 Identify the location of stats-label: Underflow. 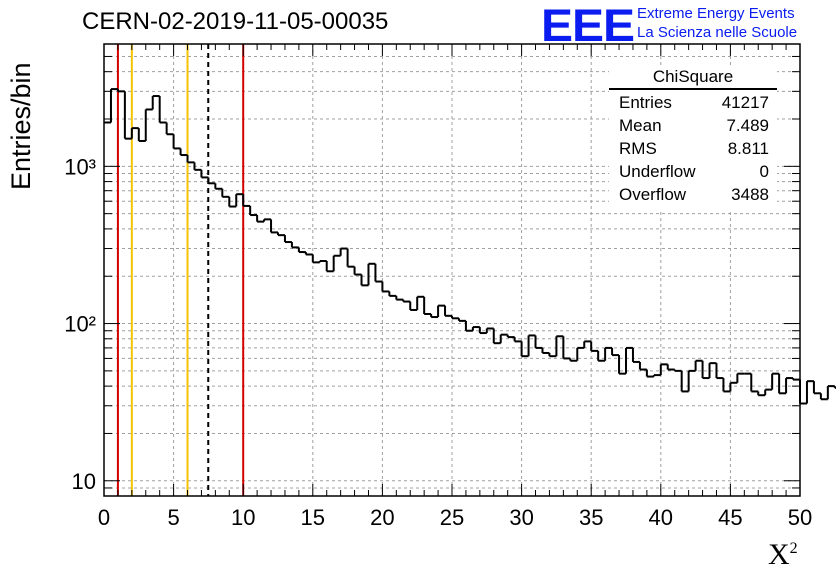
(657, 171).